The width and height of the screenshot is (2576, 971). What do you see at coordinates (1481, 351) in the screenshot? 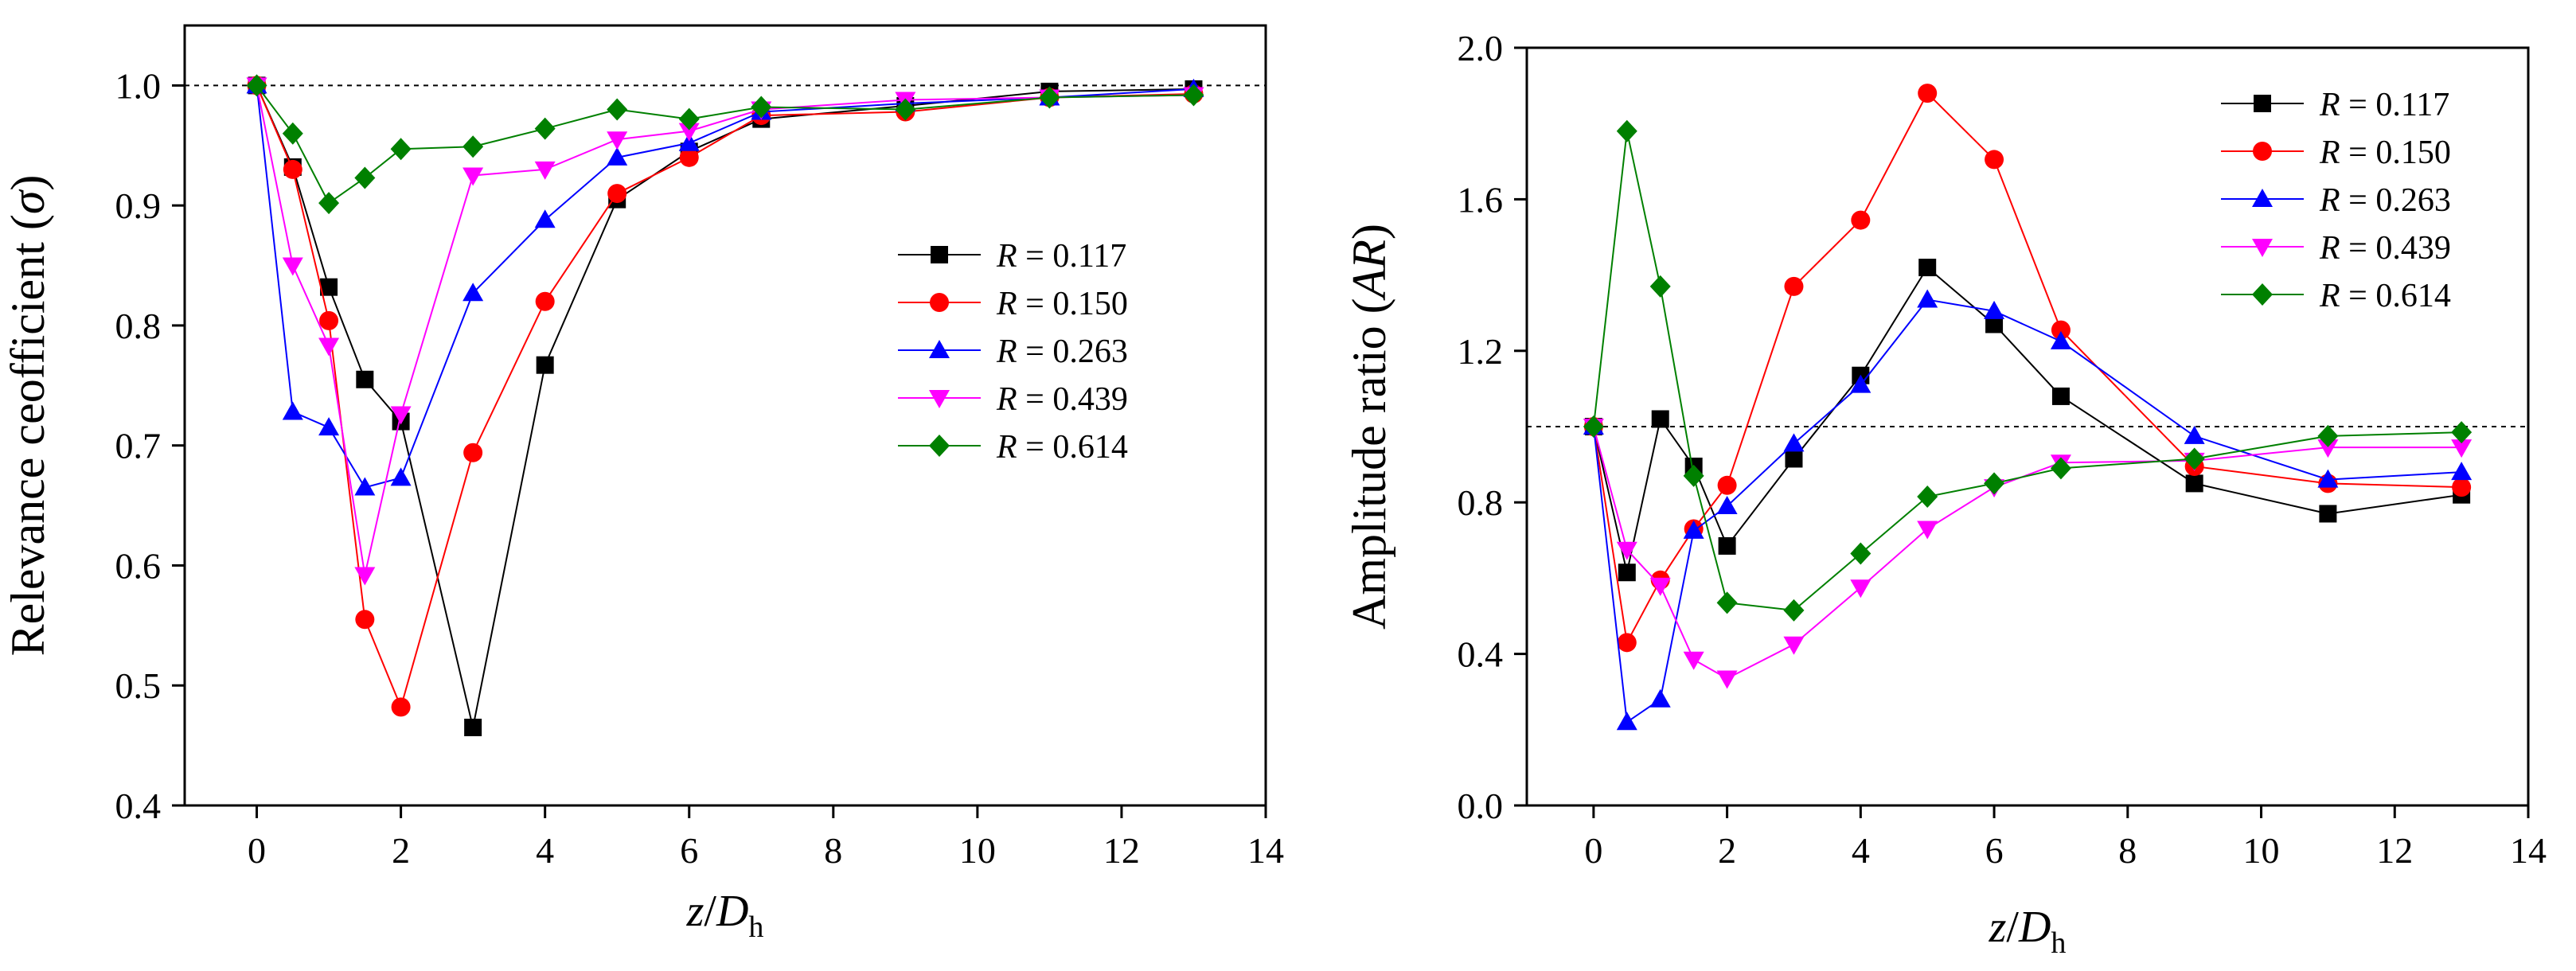
I see `y-tick-label: 1.2` at bounding box center [1481, 351].